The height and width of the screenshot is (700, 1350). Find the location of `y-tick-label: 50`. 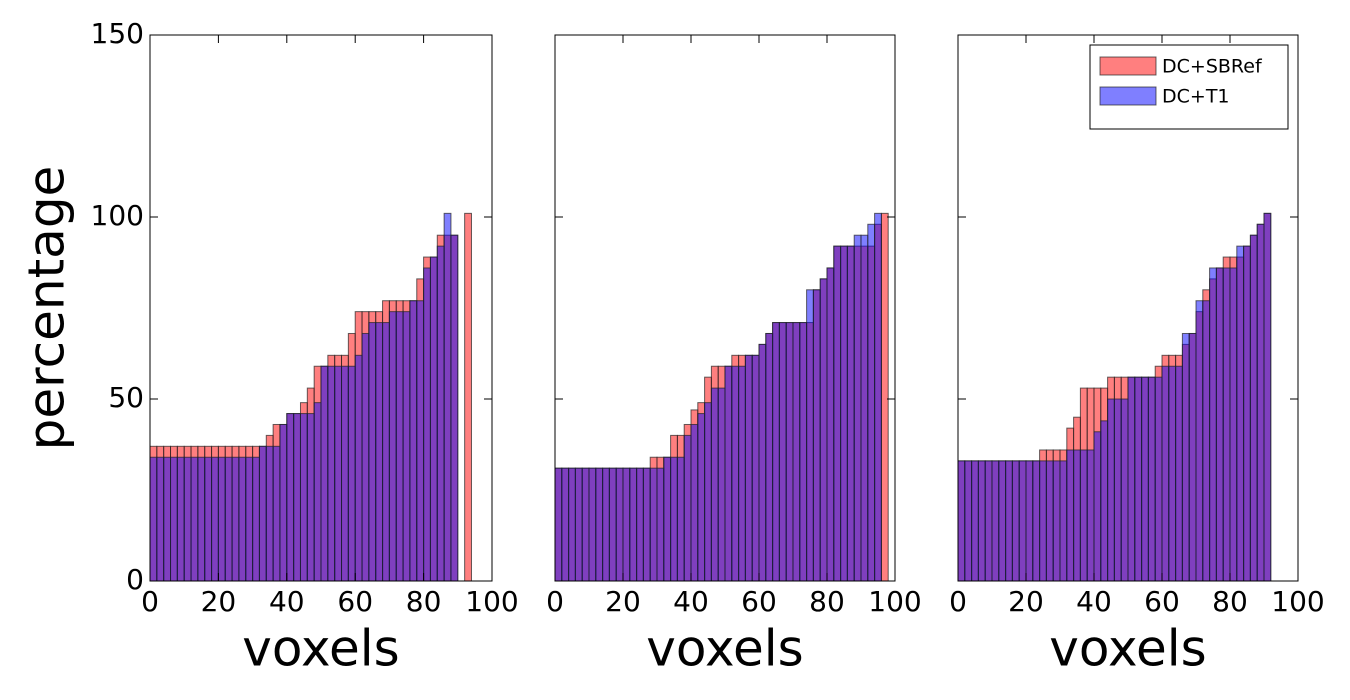

y-tick-label: 50 is located at coordinates (126, 397).